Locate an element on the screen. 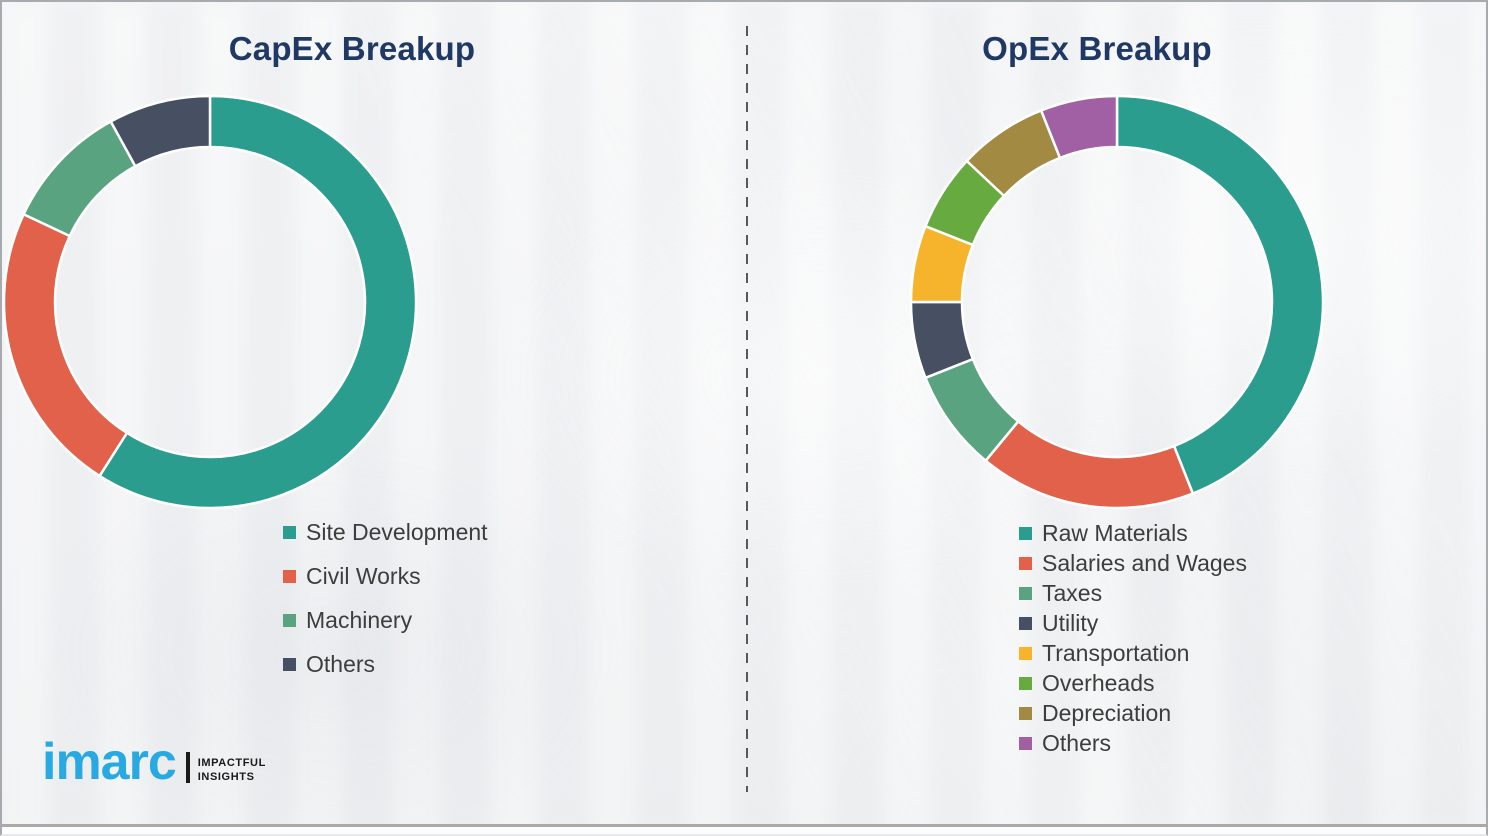 This screenshot has height=836, width=1488. capex-breakup-slice-machinery is located at coordinates (79, 178).